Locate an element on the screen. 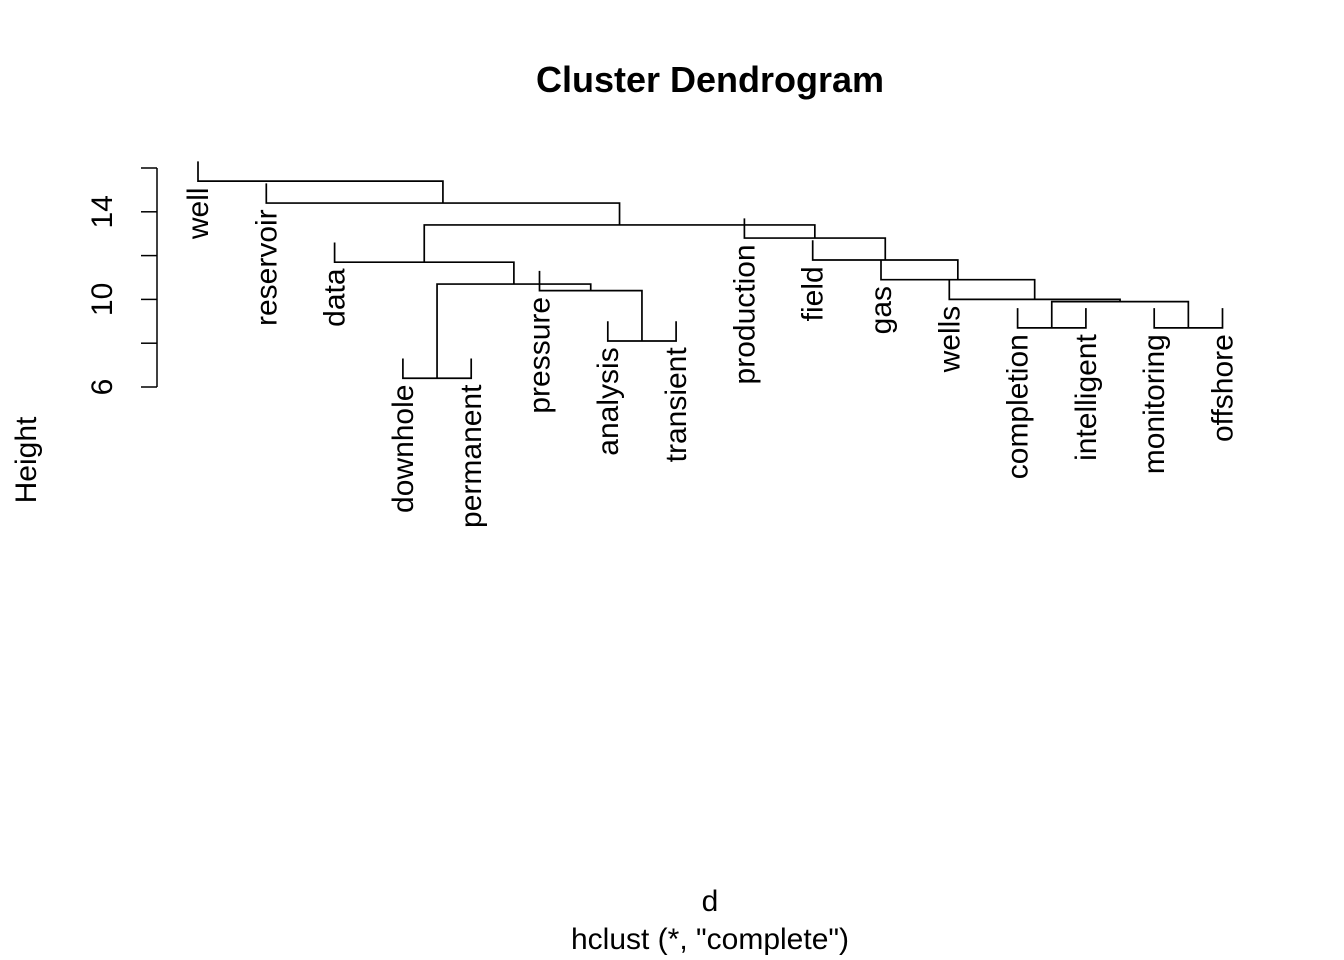 Image resolution: width=1344 pixels, height=960 pixels. y-axis: 6 10 14 is located at coordinates (122, 281).